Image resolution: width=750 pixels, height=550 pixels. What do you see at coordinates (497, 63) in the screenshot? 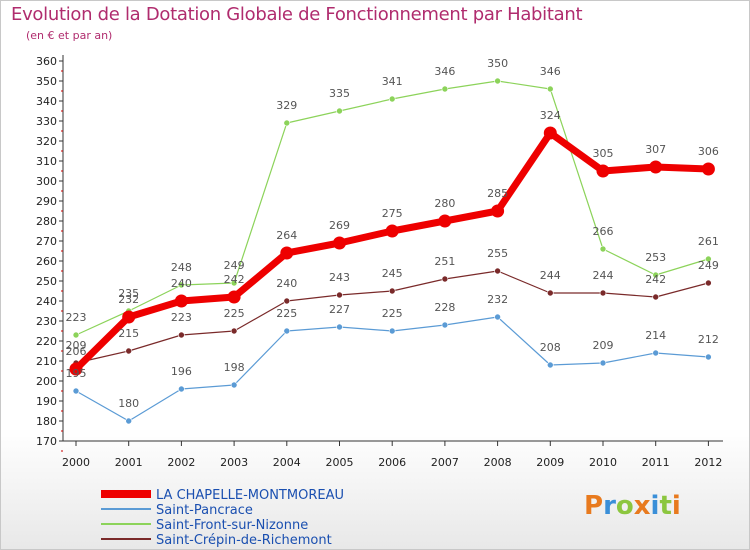
I see `data-label: 350` at bounding box center [497, 63].